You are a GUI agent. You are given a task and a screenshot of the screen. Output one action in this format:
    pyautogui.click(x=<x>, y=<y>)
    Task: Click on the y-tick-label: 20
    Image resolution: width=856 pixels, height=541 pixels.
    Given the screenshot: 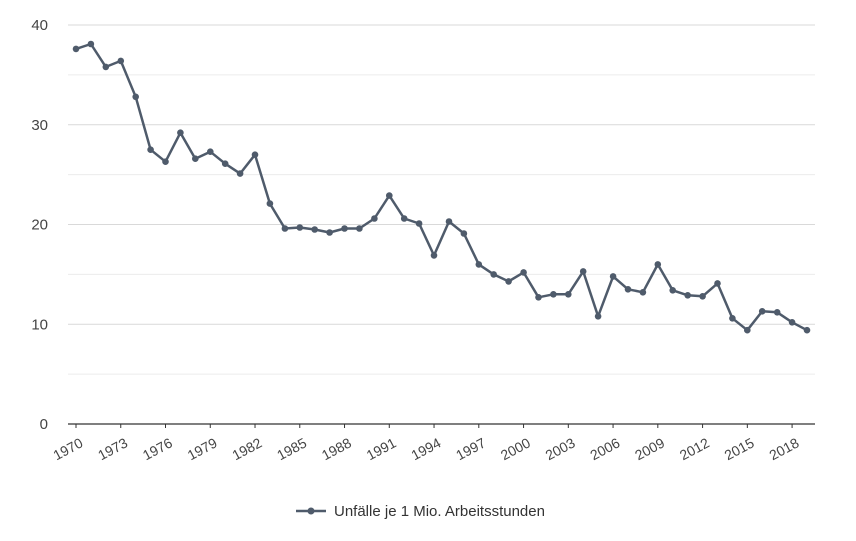 What is the action you would take?
    pyautogui.click(x=39, y=225)
    